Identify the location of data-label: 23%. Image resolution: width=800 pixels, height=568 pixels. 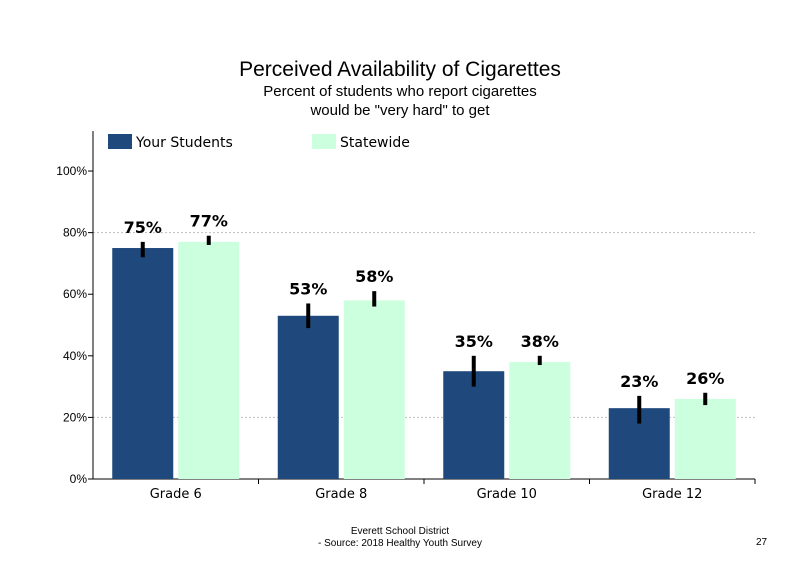
(639, 381).